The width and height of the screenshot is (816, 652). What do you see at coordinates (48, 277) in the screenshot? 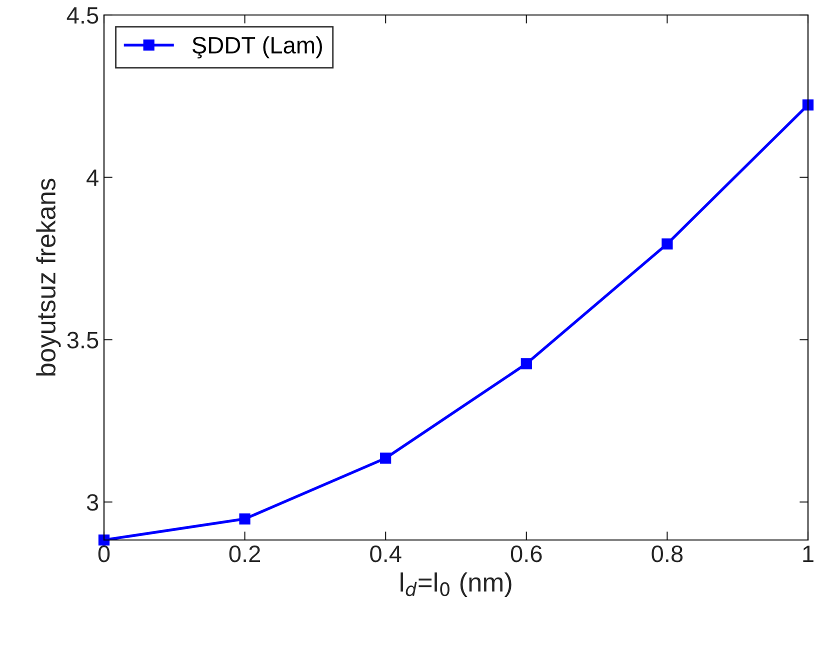
I see `y-axis-title: boyutsuz frekans` at bounding box center [48, 277].